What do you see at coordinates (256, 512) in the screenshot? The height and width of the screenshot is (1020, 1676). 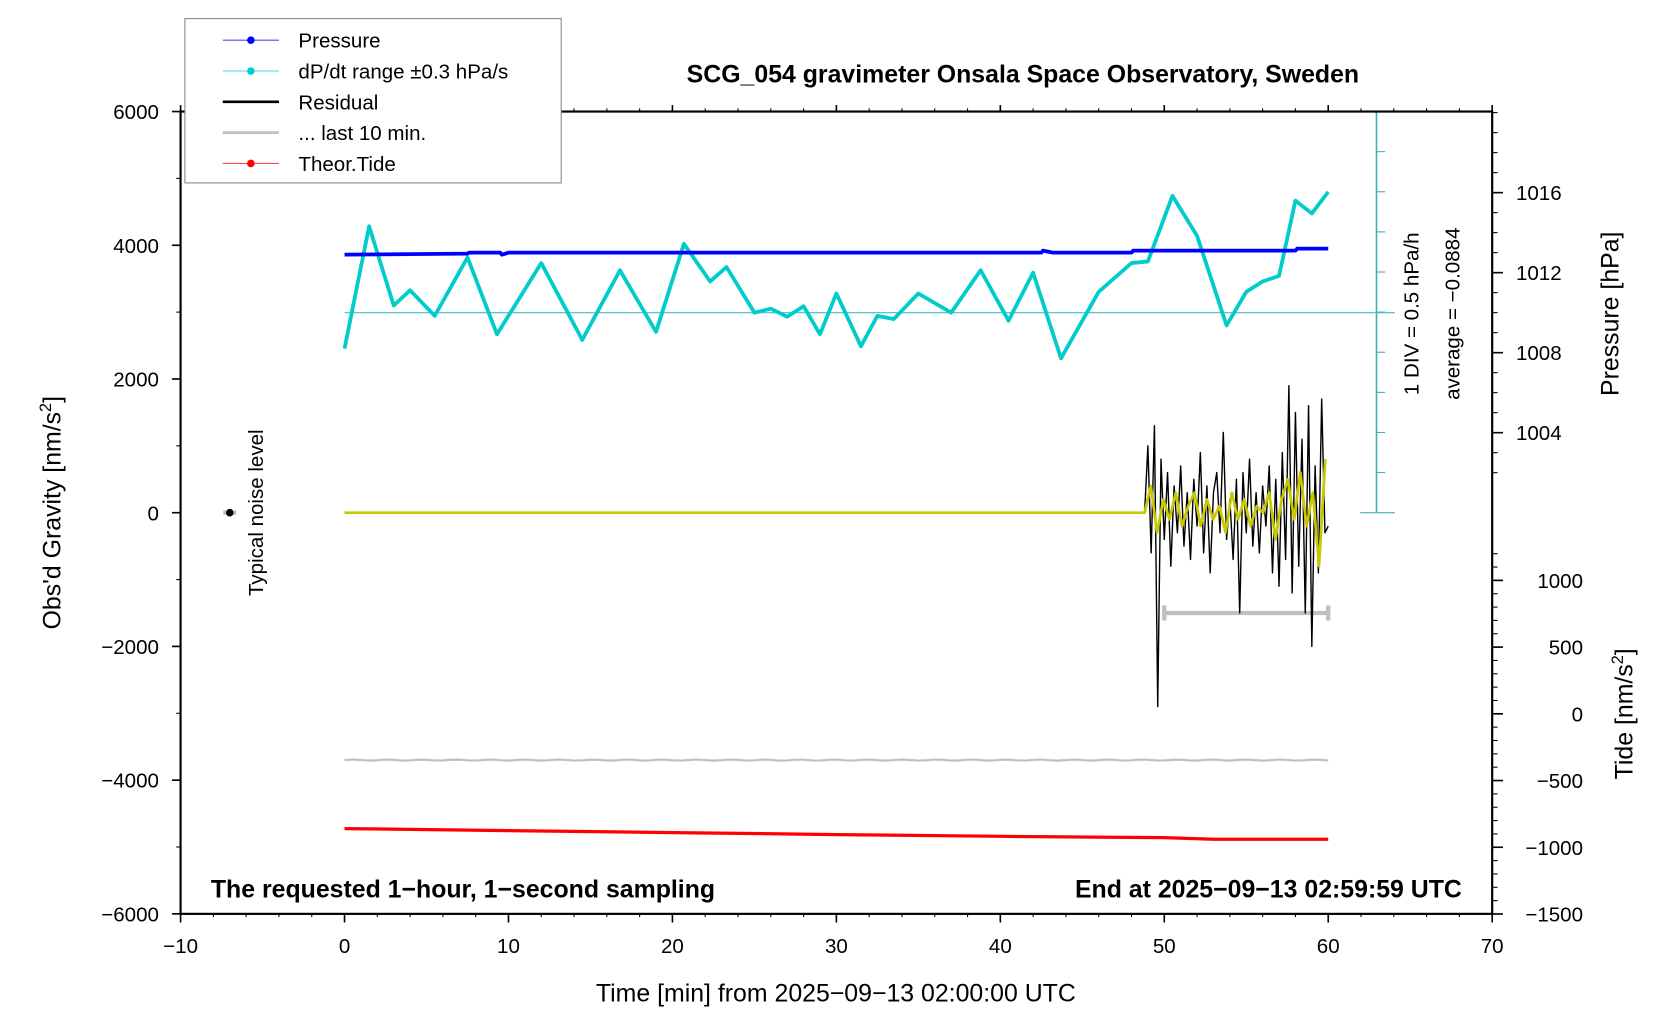 I see `noise-level-label: Typical noise level` at bounding box center [256, 512].